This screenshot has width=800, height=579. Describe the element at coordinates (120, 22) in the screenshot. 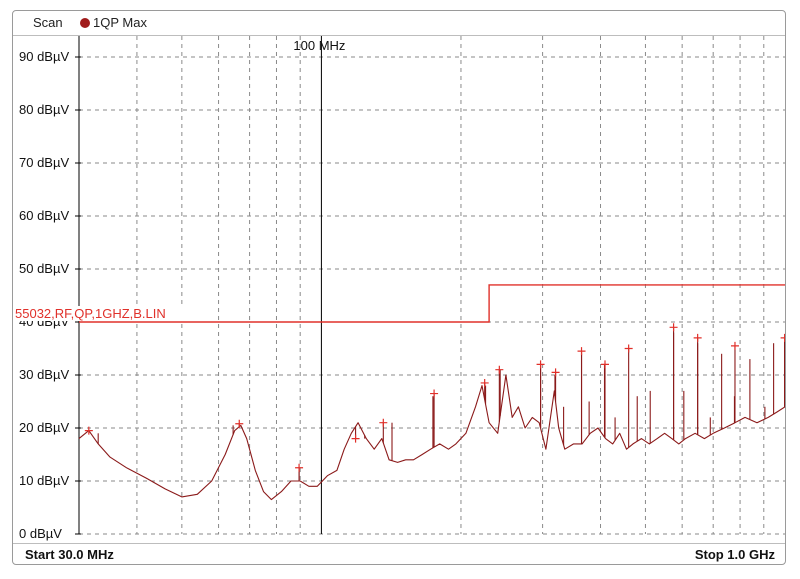

I see `trace-label: 1QP Max` at that location.